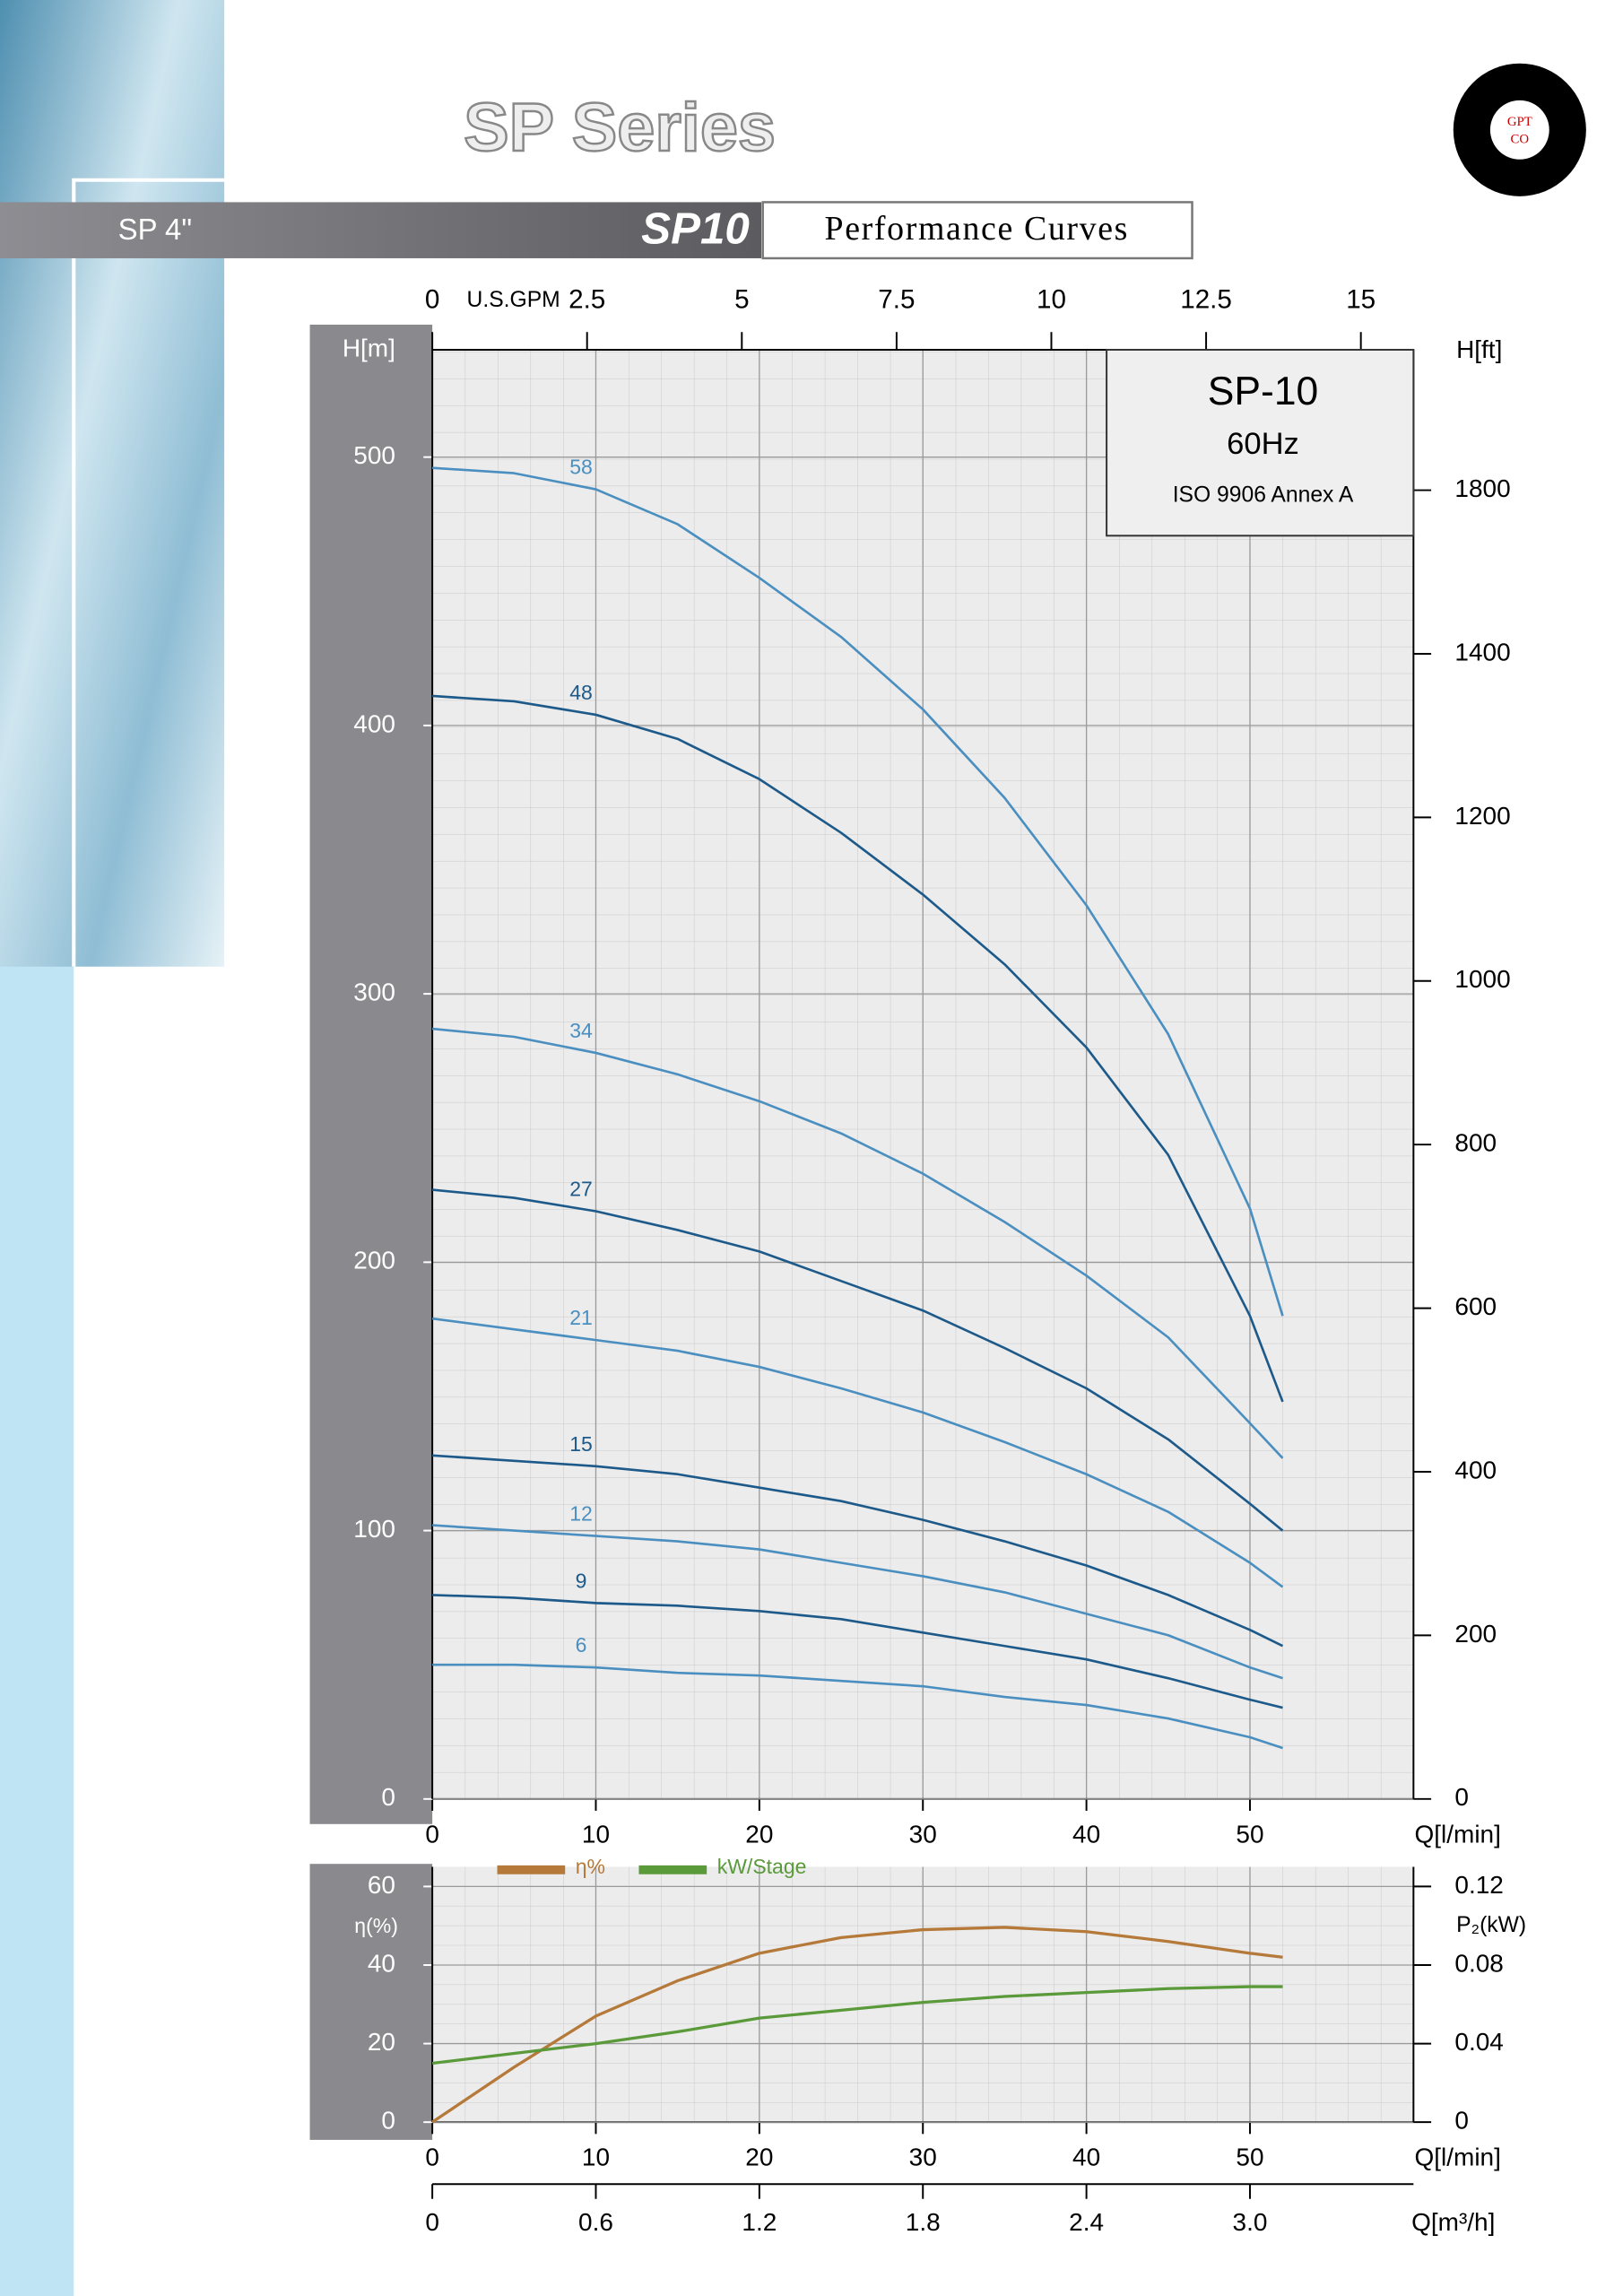 The image size is (1623, 2296). I want to click on y2-tick-label: 0.12, so click(1478, 1885).